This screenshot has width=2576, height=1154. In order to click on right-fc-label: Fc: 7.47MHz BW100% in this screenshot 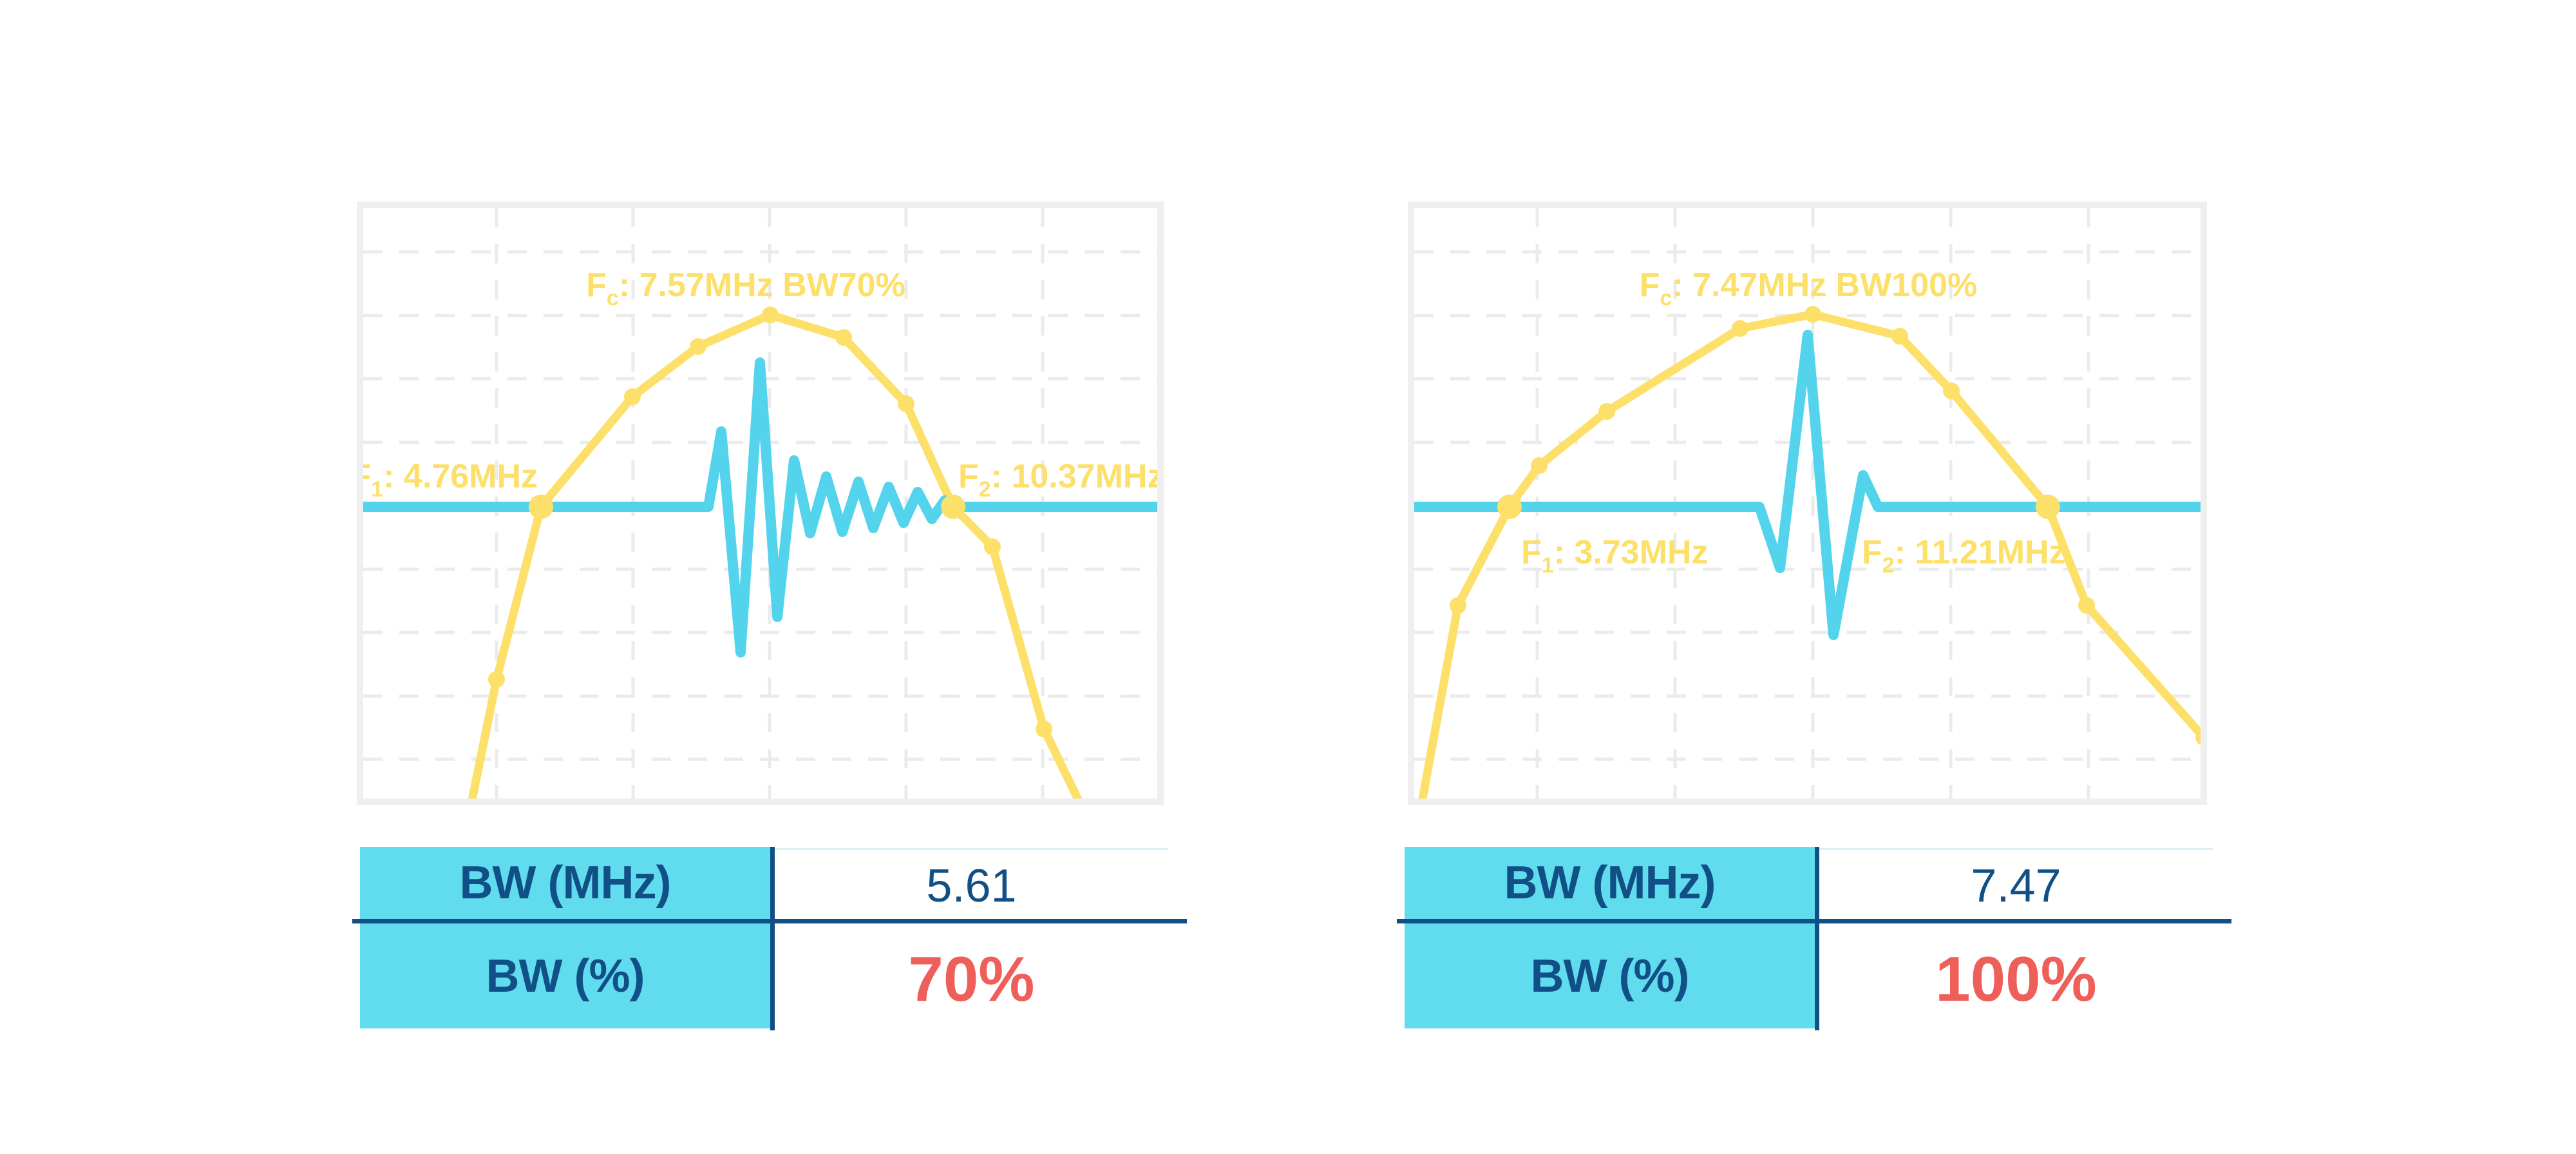, I will do `click(1809, 288)`.